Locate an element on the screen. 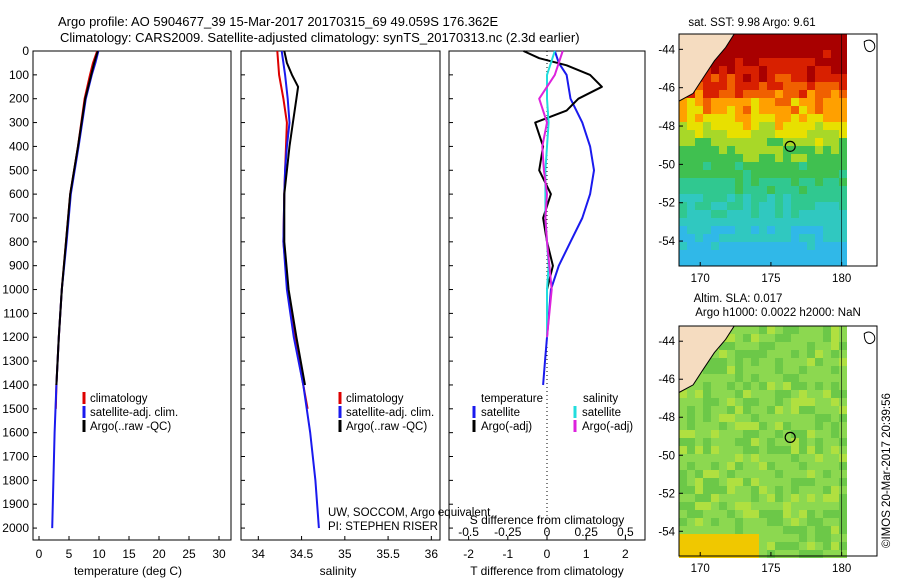 This screenshot has width=900, height=580. s-diff-xlabel: S difference from climatology is located at coordinates (547, 520).